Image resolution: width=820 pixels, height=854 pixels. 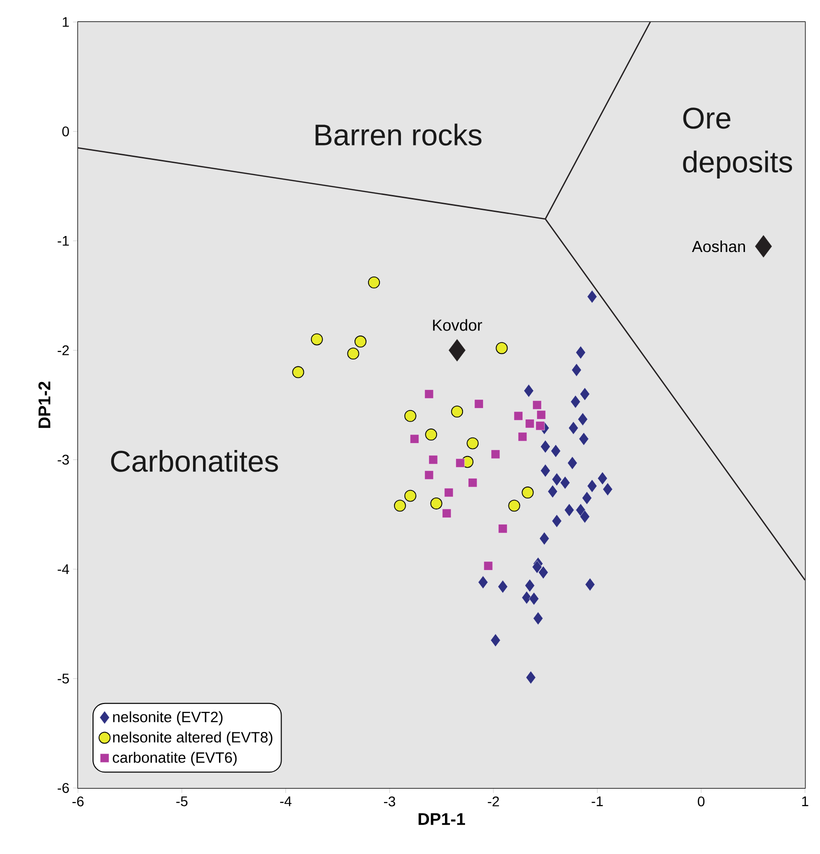 What do you see at coordinates (399, 135) in the screenshot?
I see `annotation: Barren rocks` at bounding box center [399, 135].